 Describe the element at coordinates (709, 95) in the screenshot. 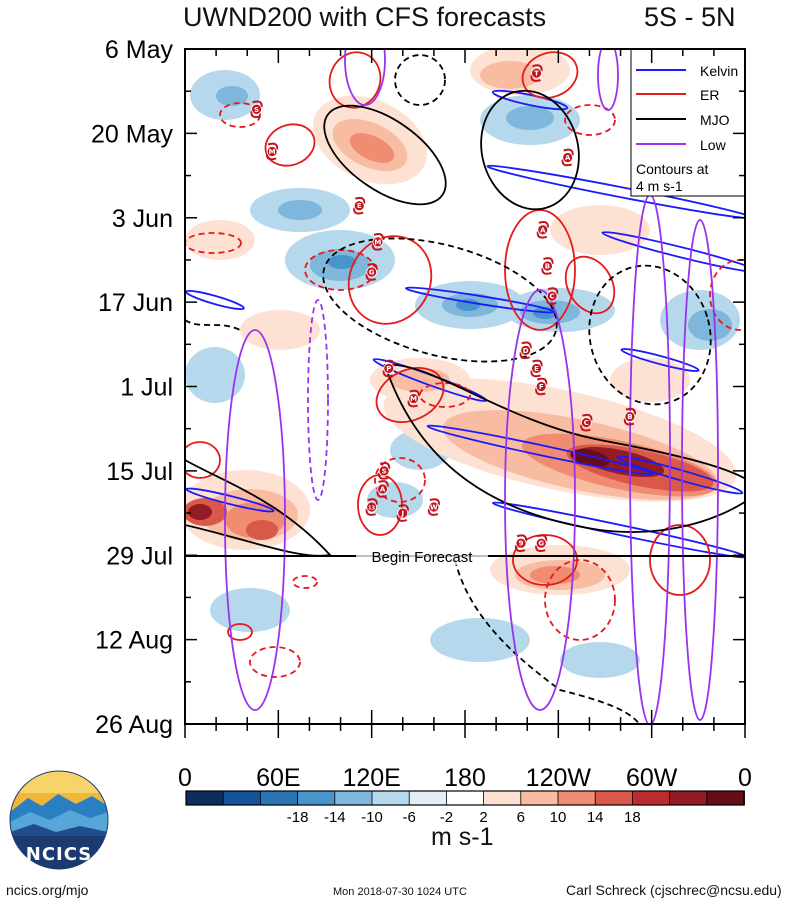

I see `legend-label-er: ER` at that location.